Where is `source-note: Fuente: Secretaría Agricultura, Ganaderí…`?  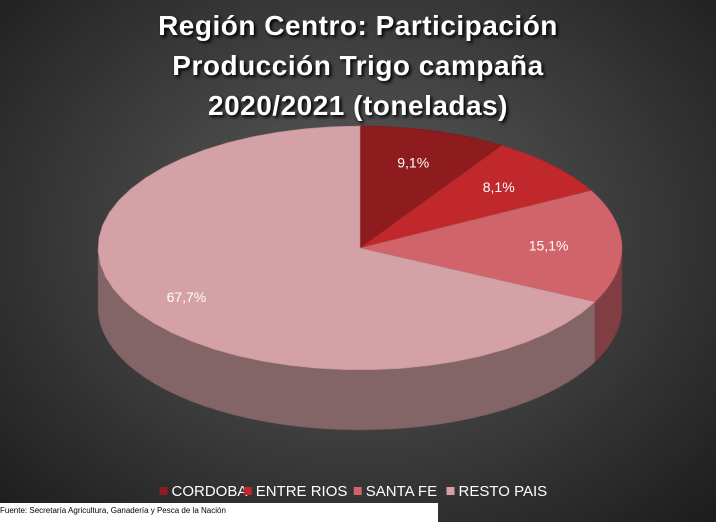
source-note: Fuente: Secretaría Agricultura, Ganaderí… is located at coordinates (219, 512).